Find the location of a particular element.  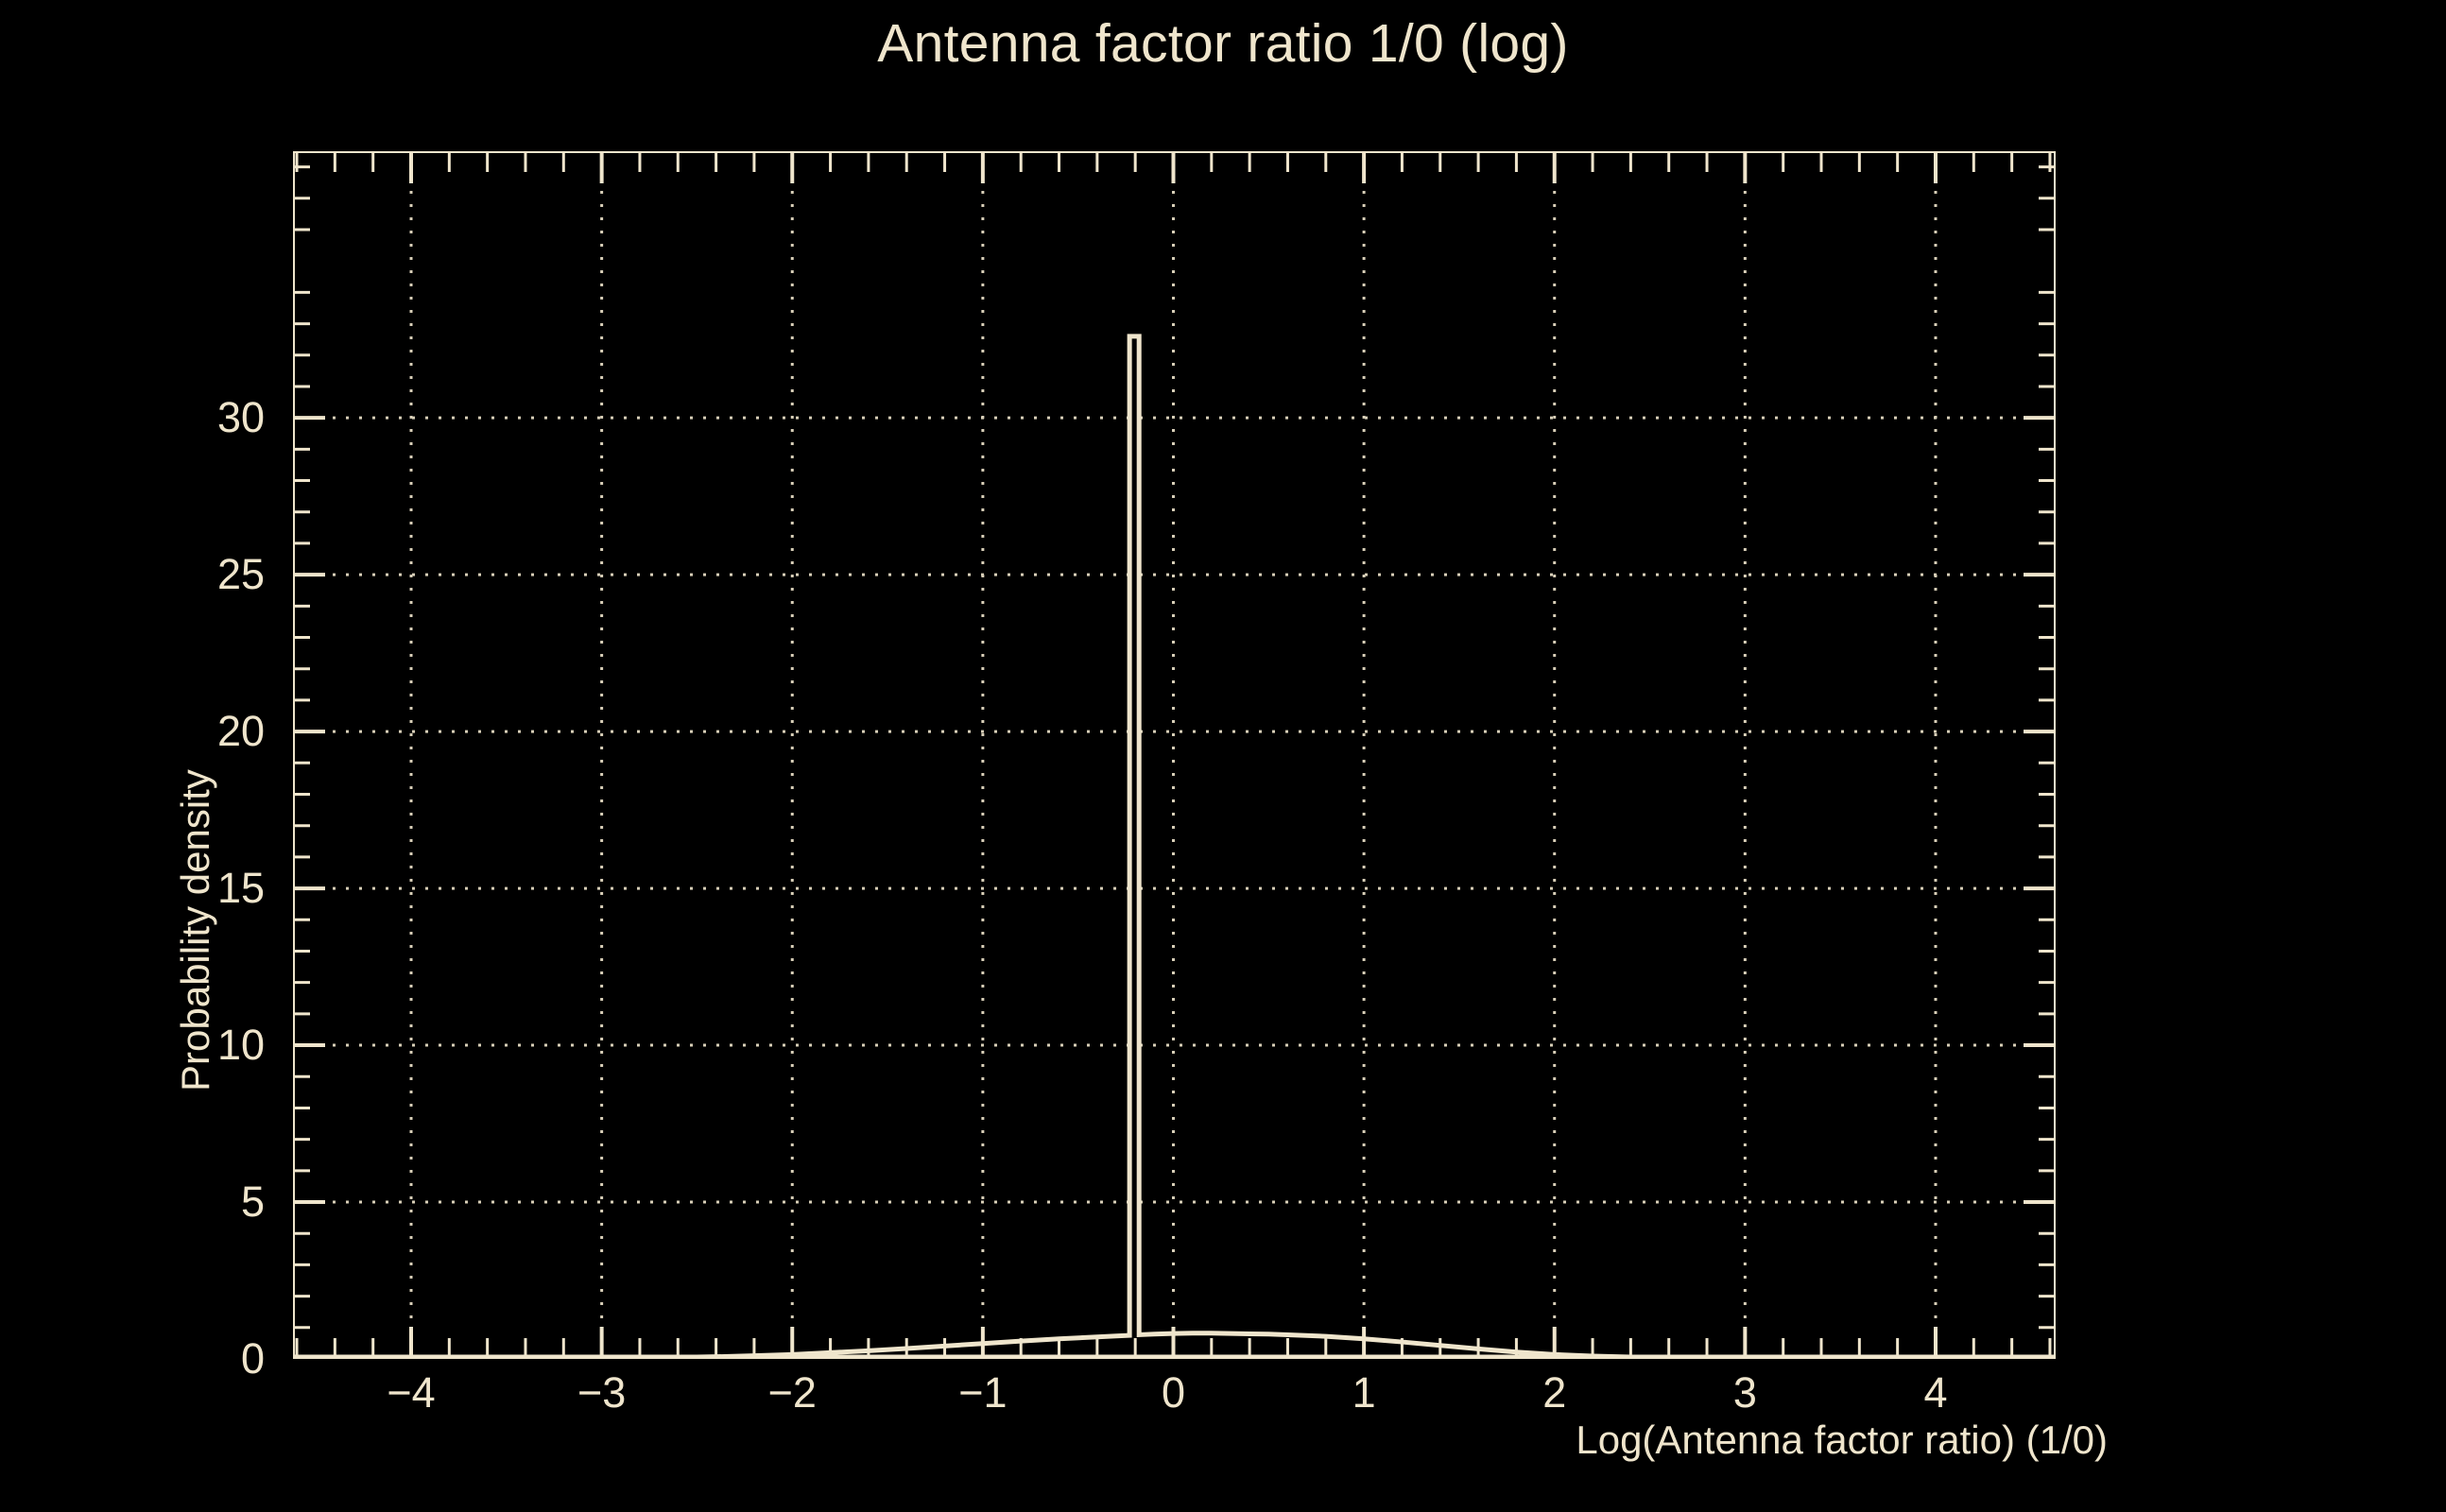

y-tick-label: 15 is located at coordinates (241, 888).